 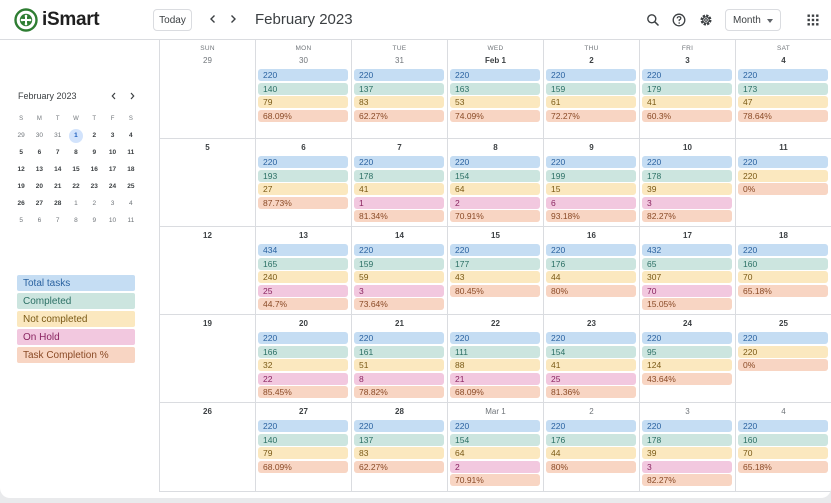 I want to click on day-cell: 27 220 140 79 68.09%, so click(x=304, y=447).